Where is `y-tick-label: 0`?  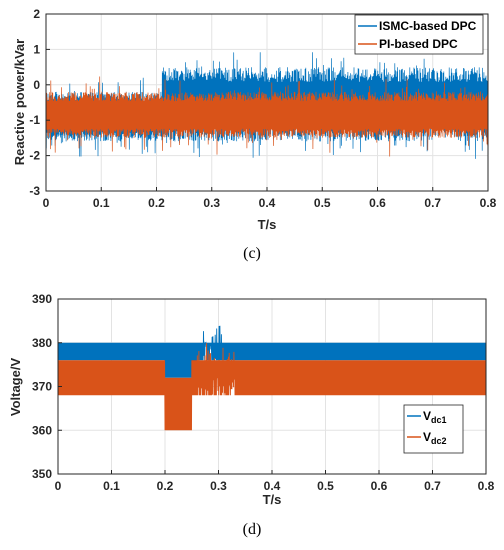
y-tick-label: 0 is located at coordinates (36, 85).